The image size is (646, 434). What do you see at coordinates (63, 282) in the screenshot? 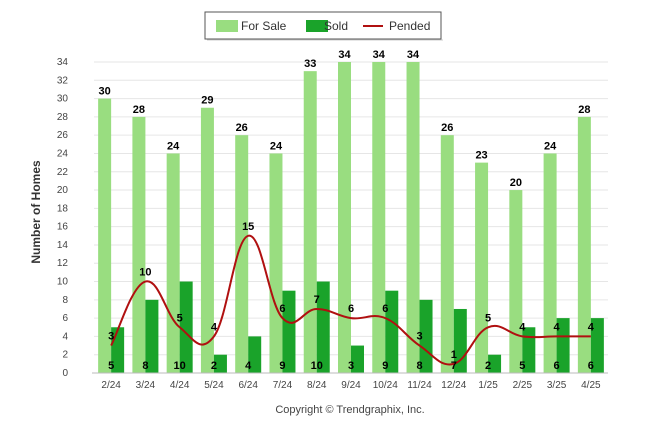
I see `y-tick-label: 10` at bounding box center [63, 282].